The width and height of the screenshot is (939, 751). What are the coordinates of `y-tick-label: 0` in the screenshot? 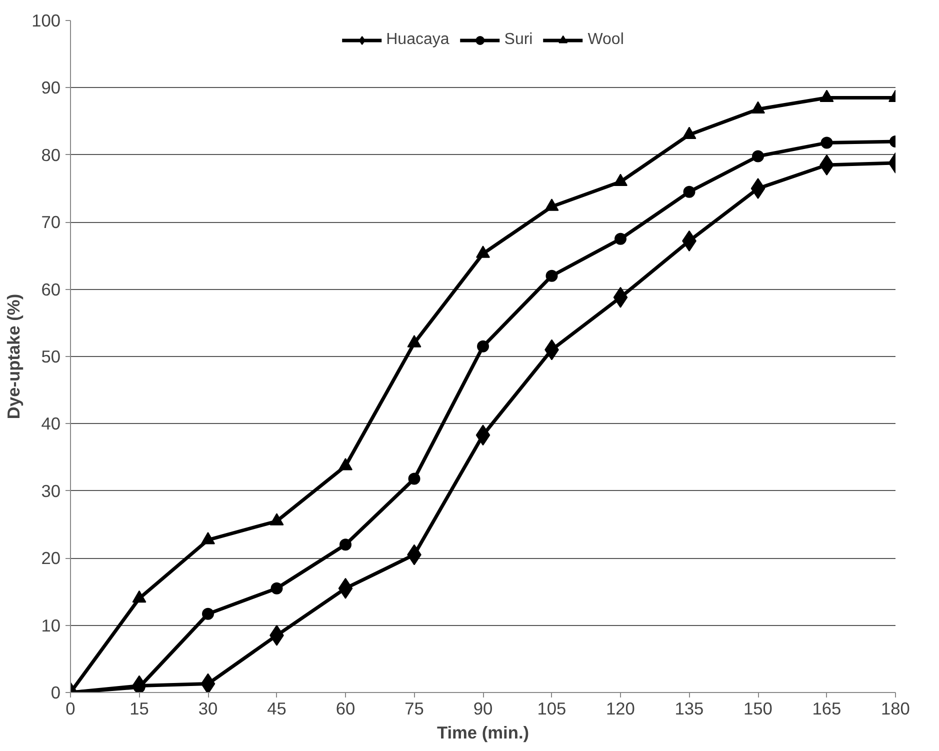 It's located at (55, 692).